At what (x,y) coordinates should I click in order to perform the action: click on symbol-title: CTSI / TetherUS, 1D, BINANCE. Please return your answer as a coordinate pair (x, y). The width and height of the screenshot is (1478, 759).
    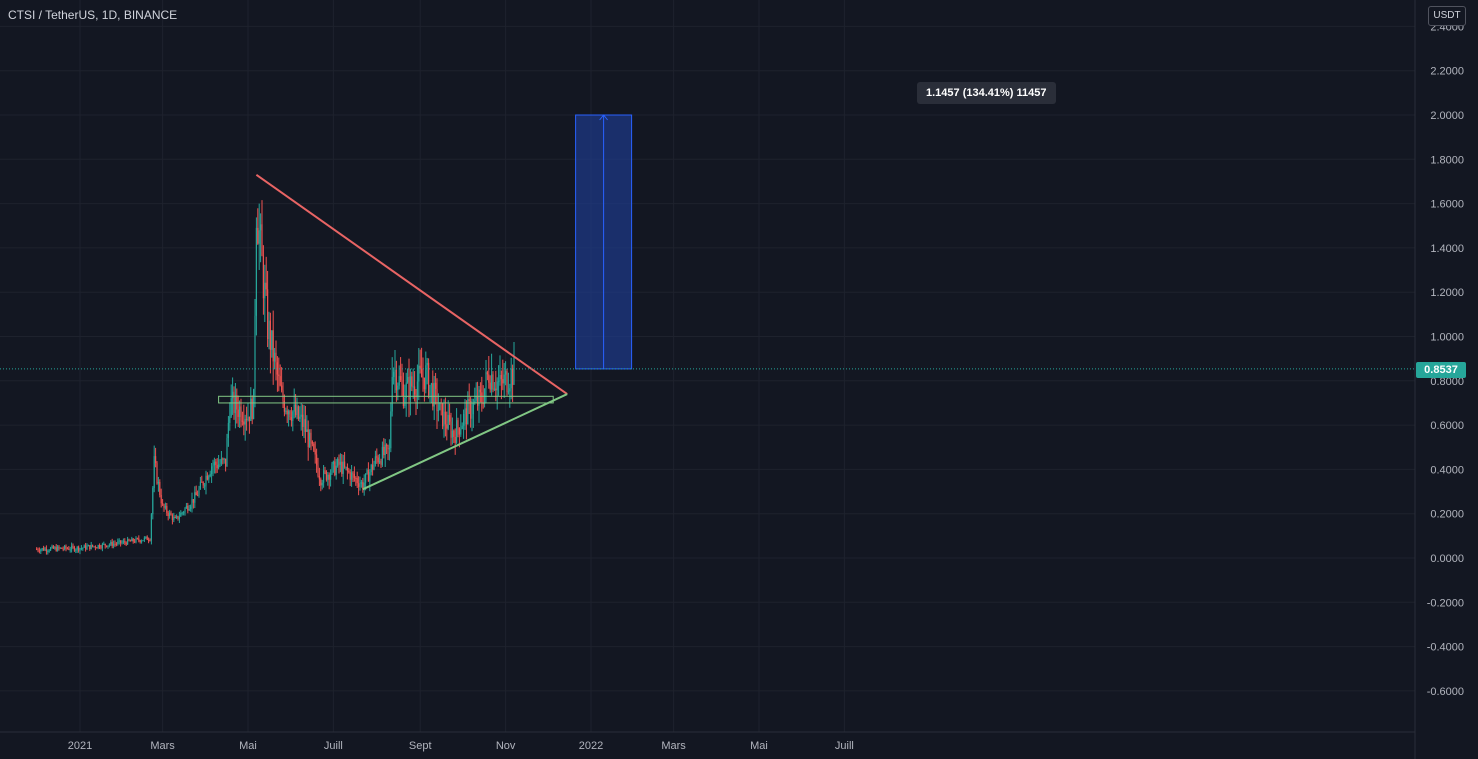
    Looking at the image, I should click on (93, 15).